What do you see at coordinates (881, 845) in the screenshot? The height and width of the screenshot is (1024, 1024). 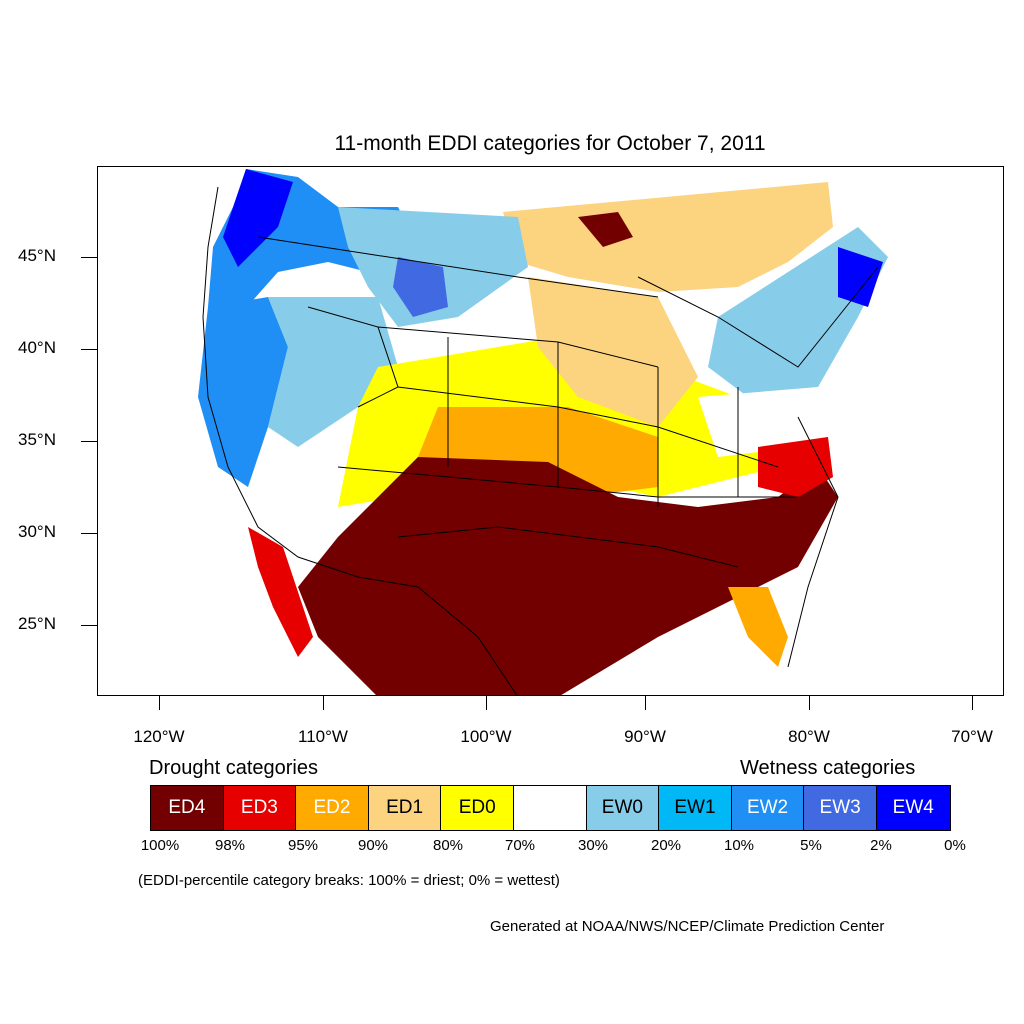 I see `percentile-label: 2%` at bounding box center [881, 845].